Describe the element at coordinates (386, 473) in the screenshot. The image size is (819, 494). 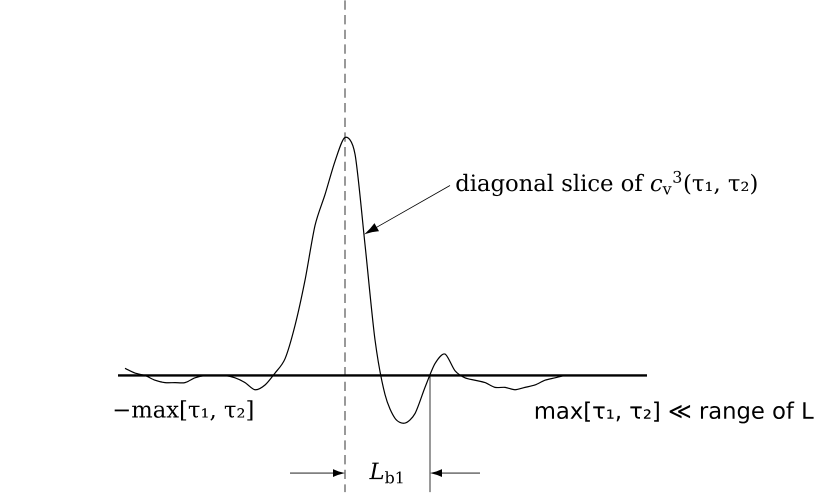
I see `text: L$_{b1}$` at that location.